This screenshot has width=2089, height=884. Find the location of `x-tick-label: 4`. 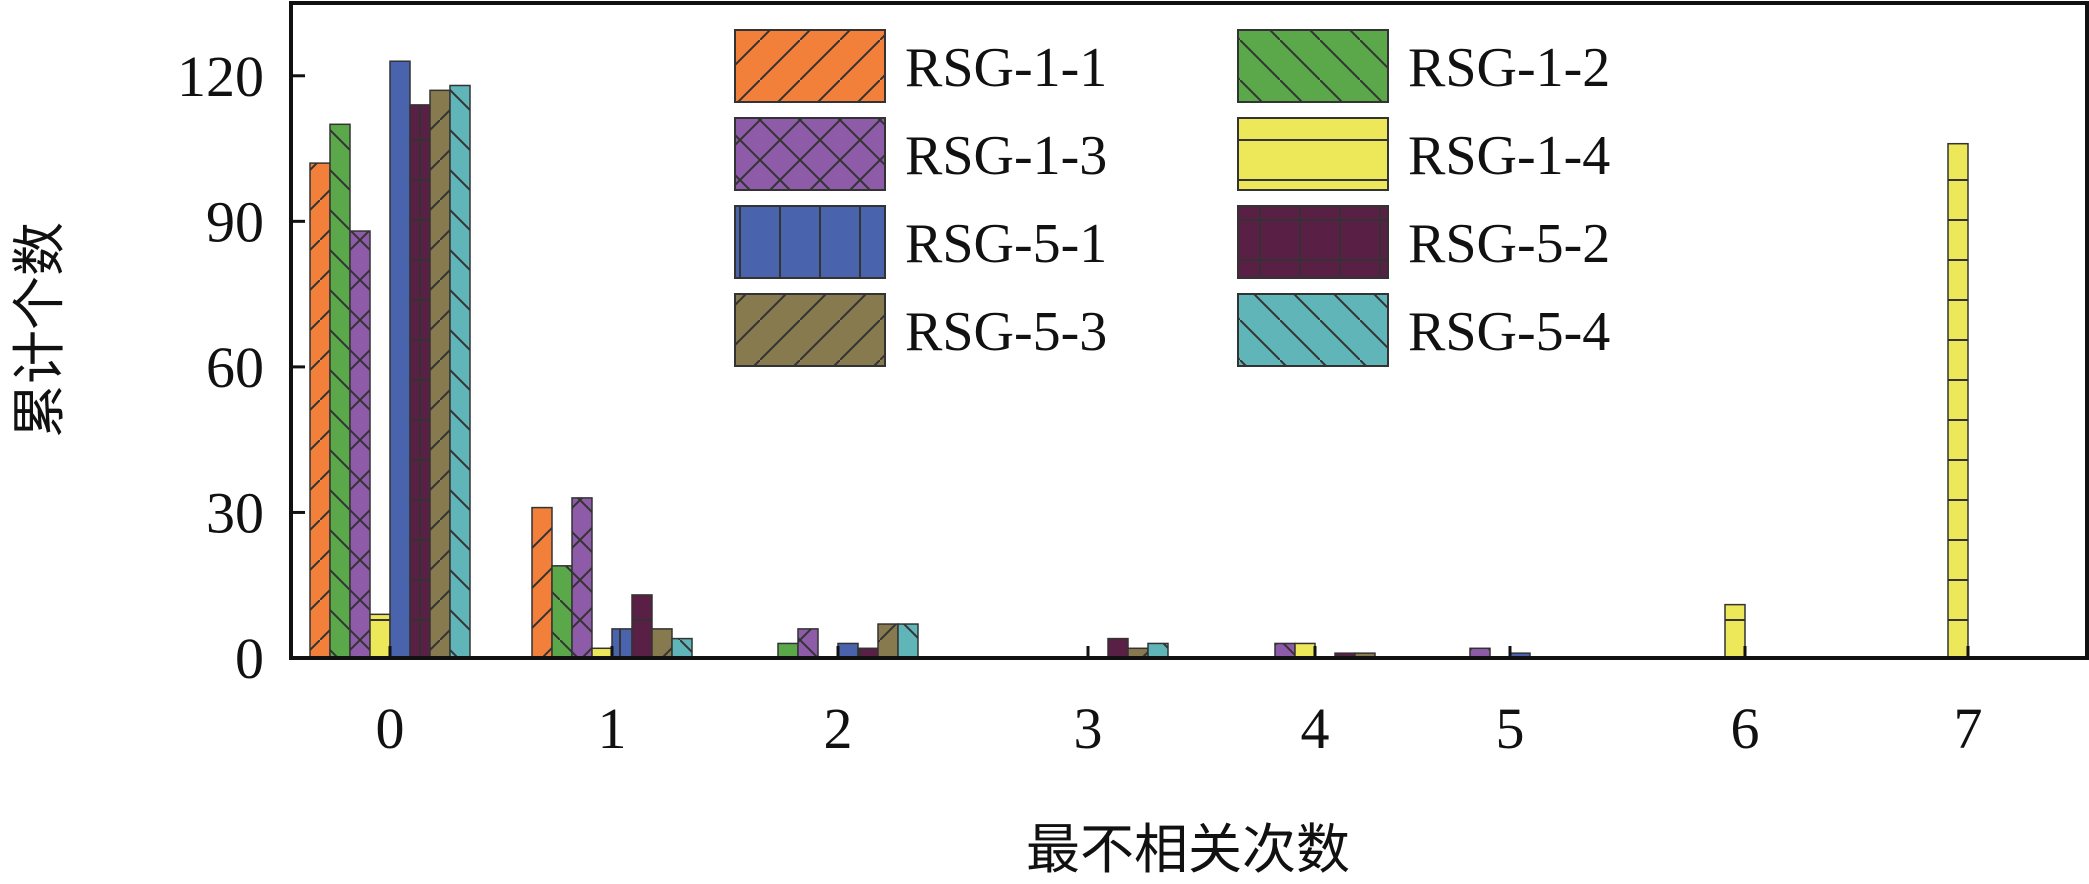

x-tick-label: 4 is located at coordinates (1315, 728).